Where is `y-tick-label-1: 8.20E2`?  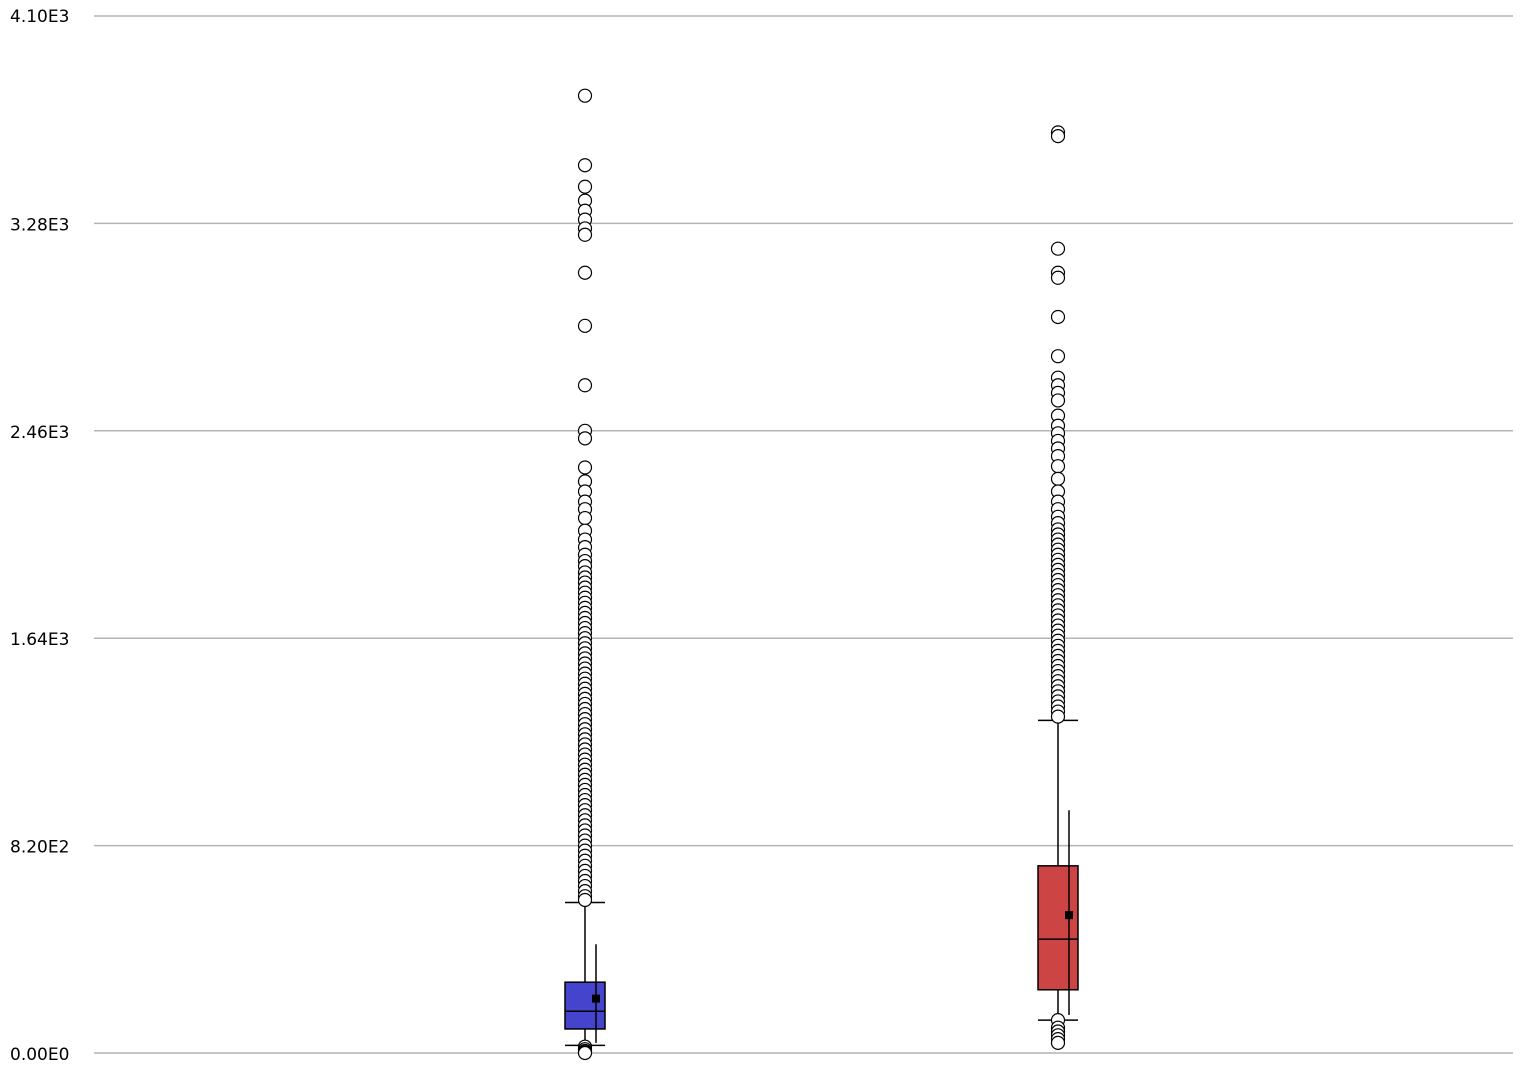 y-tick-label-1: 8.20E2 is located at coordinates (39, 848).